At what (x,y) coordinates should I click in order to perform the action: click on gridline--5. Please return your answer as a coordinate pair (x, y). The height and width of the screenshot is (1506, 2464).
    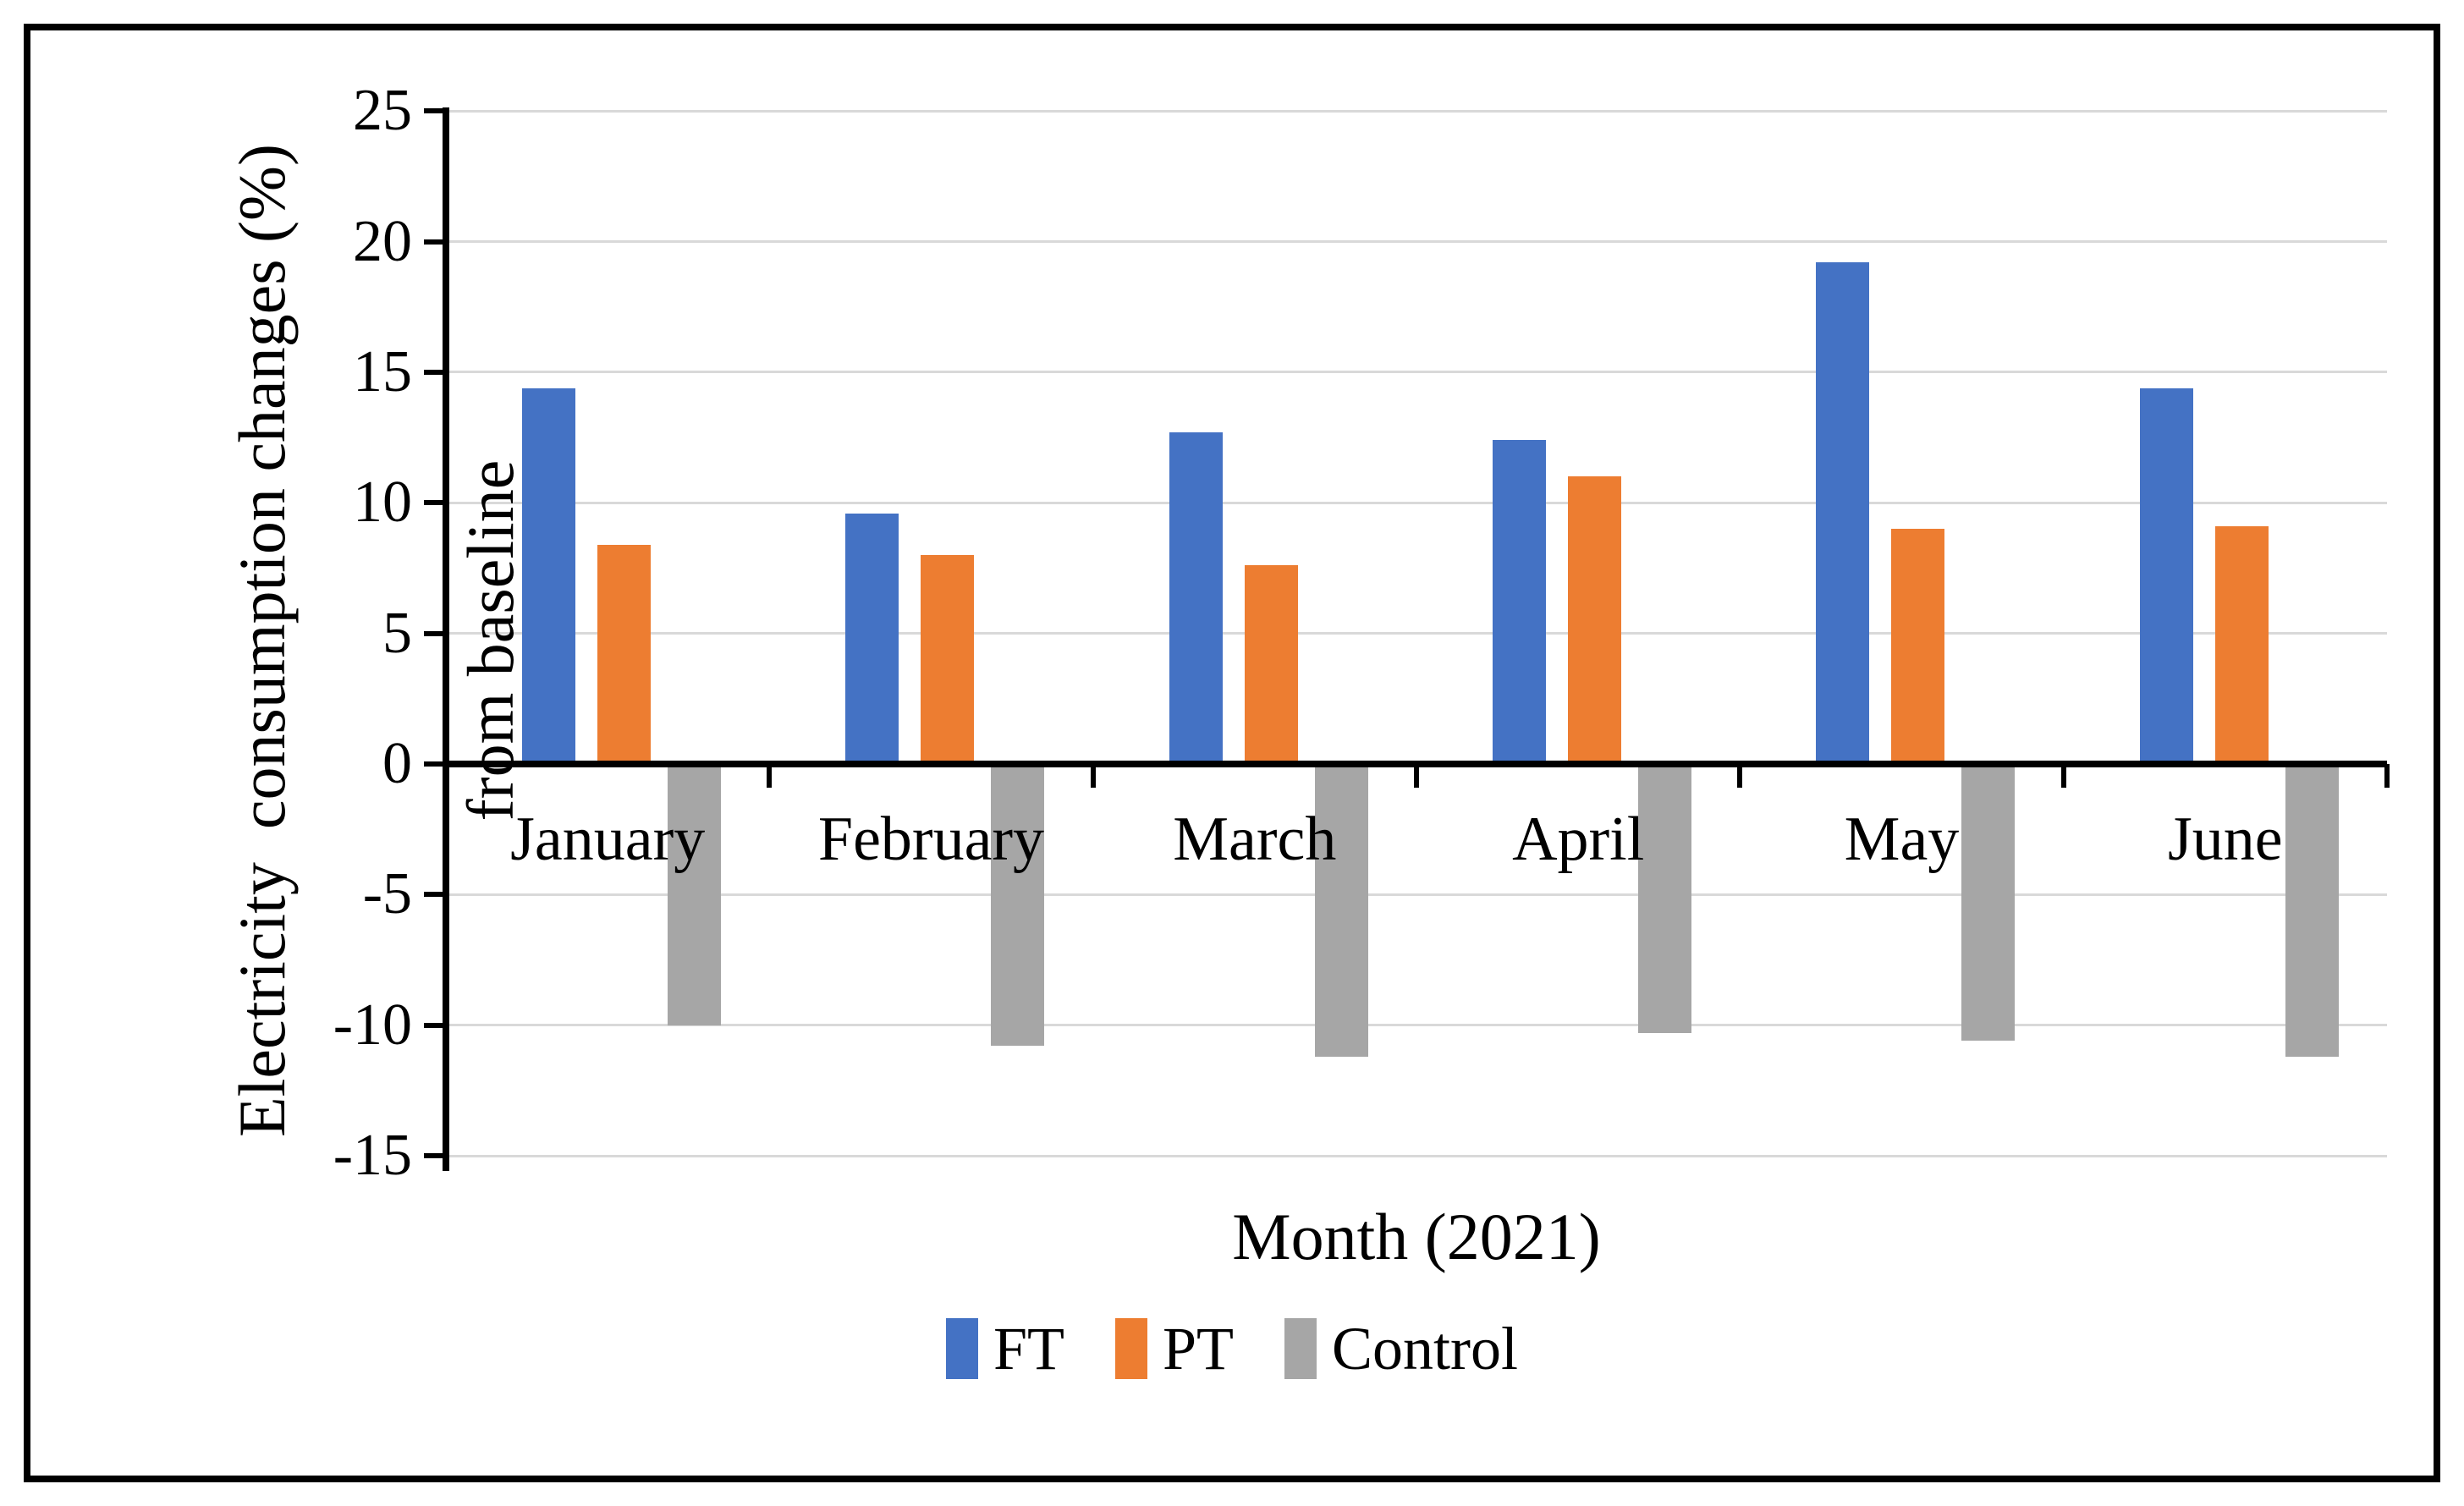
    Looking at the image, I should click on (1417, 894).